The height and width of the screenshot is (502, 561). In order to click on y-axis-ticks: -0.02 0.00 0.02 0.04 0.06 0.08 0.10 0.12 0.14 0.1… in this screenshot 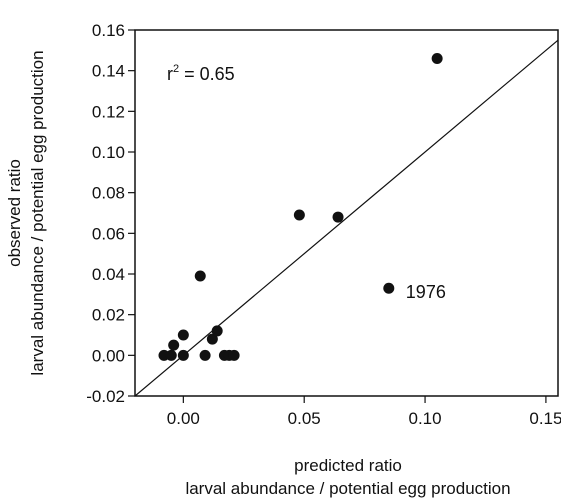, I will do `click(110, 213)`.